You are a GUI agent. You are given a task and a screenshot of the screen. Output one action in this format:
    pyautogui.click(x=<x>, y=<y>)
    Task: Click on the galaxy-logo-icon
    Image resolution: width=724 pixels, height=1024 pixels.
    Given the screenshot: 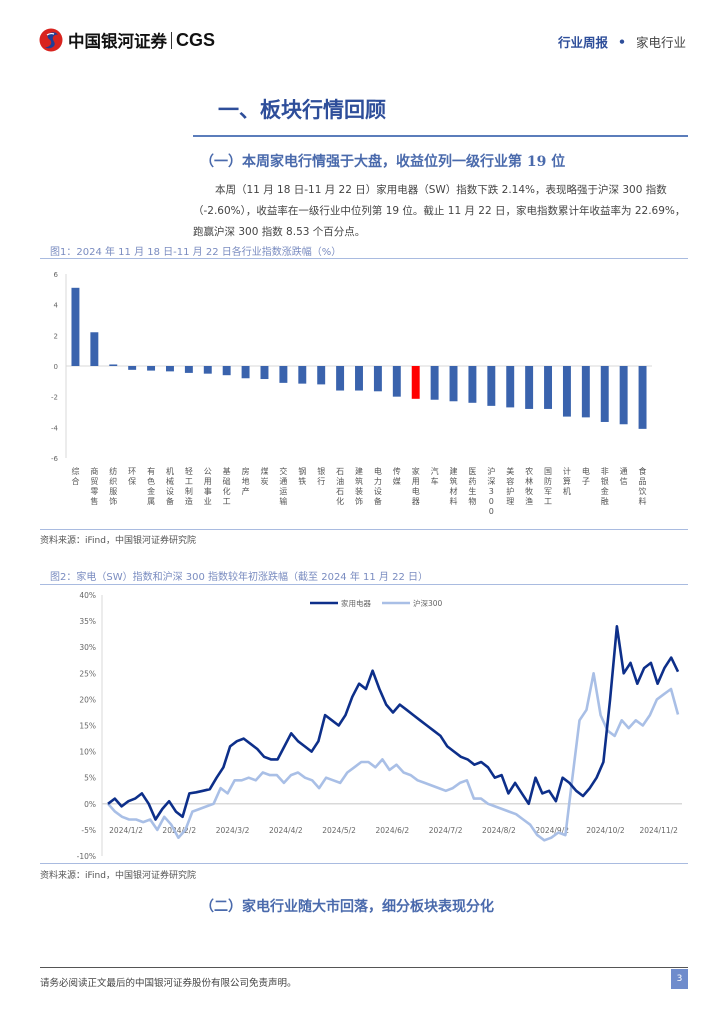 What is the action you would take?
    pyautogui.click(x=51, y=40)
    